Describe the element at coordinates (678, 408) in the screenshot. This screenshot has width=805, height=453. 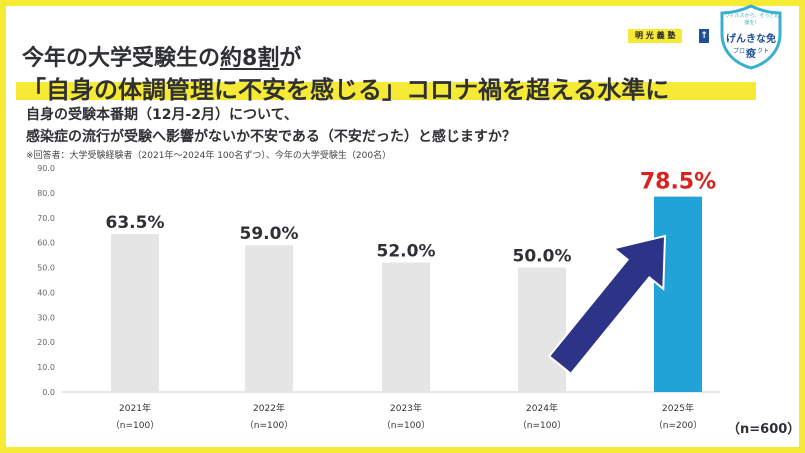
I see `x-tick-label: 2025年` at that location.